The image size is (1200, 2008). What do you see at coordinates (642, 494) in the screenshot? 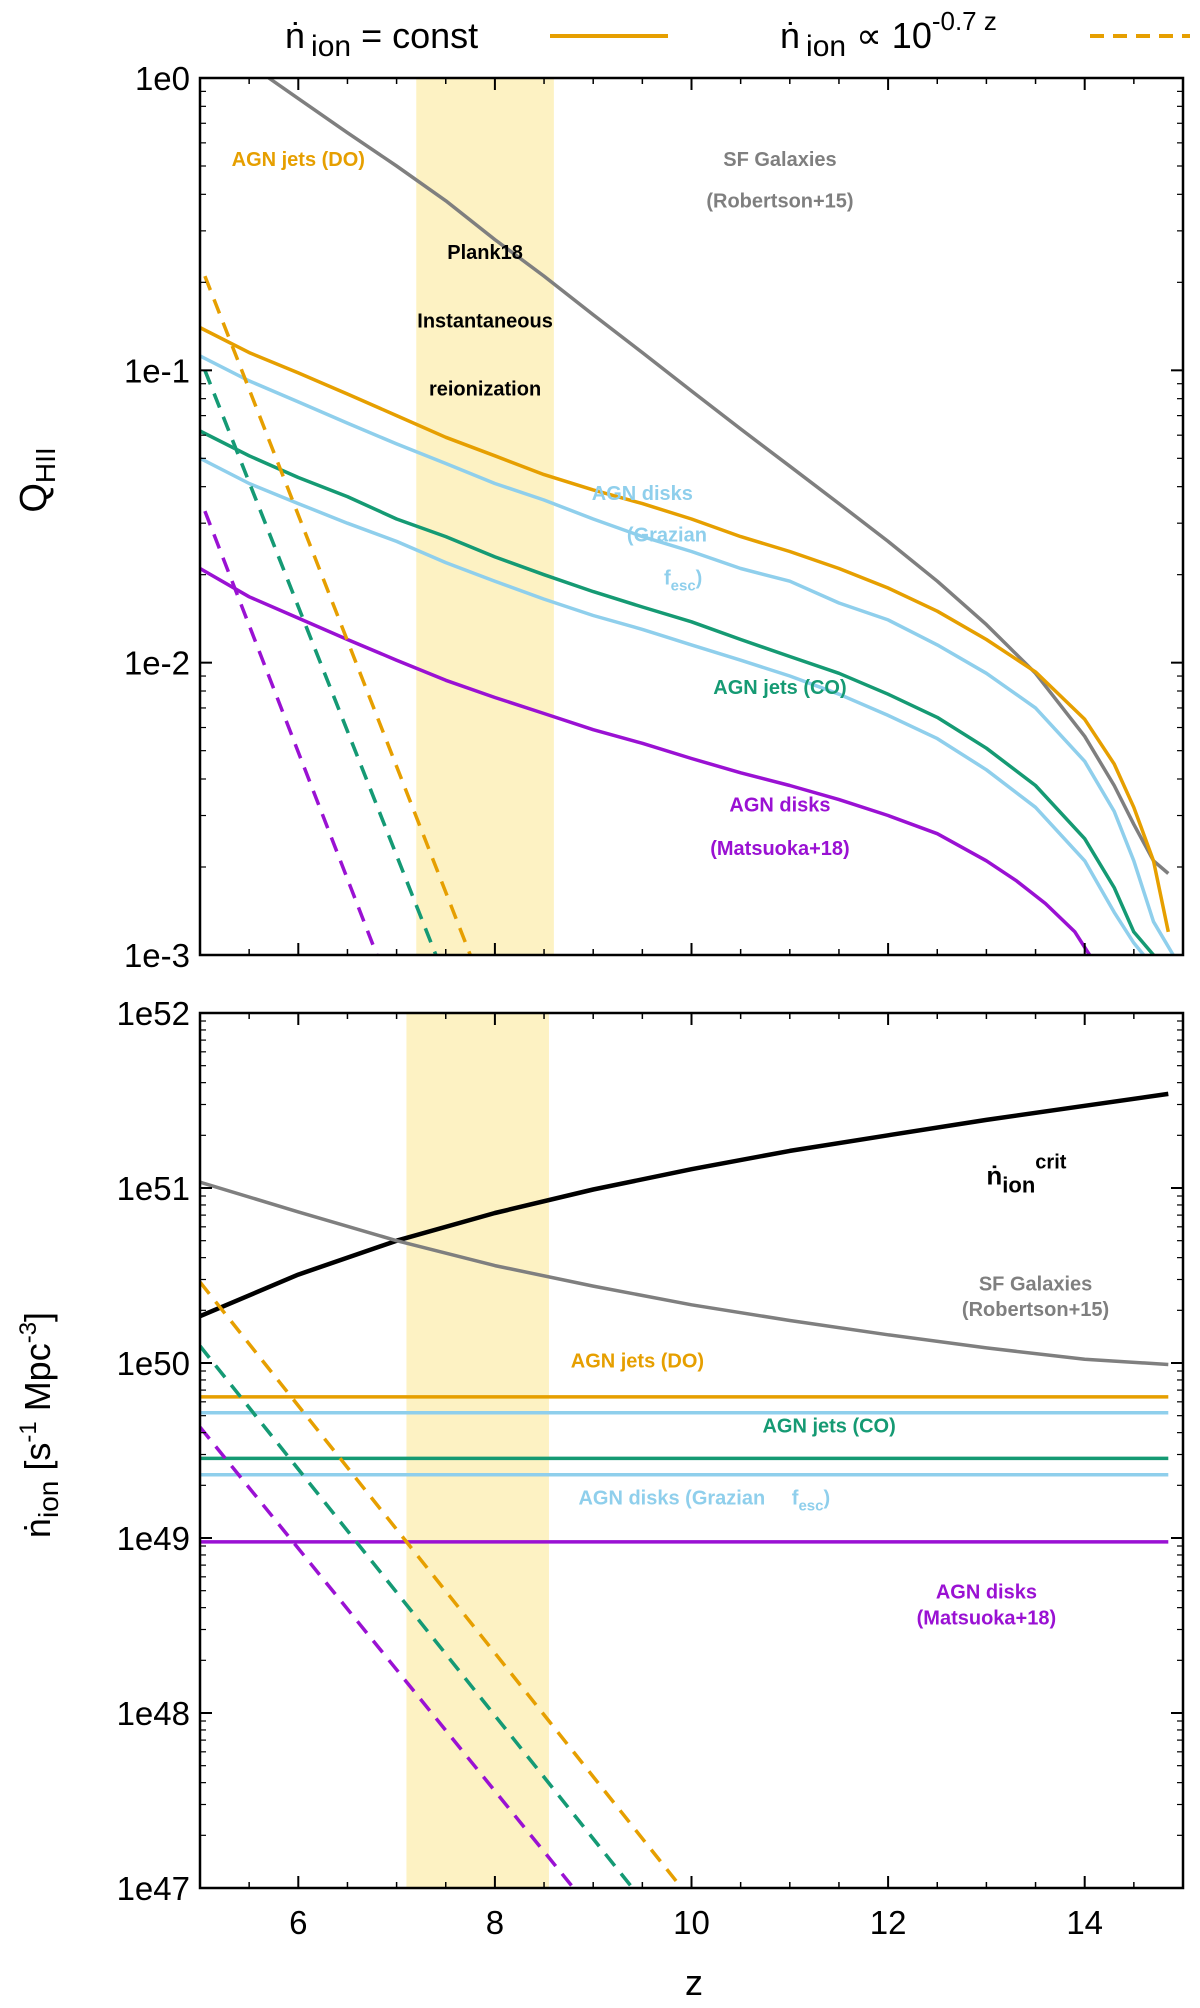
I see `top-annotation-6: AGN disks` at bounding box center [642, 494].